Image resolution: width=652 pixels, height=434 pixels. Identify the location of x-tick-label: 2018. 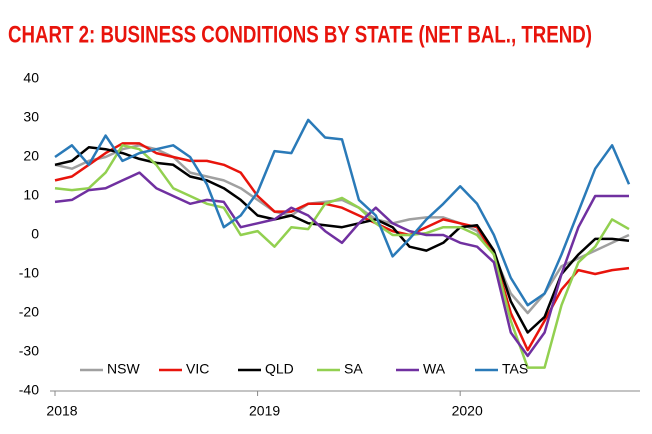
(61, 411).